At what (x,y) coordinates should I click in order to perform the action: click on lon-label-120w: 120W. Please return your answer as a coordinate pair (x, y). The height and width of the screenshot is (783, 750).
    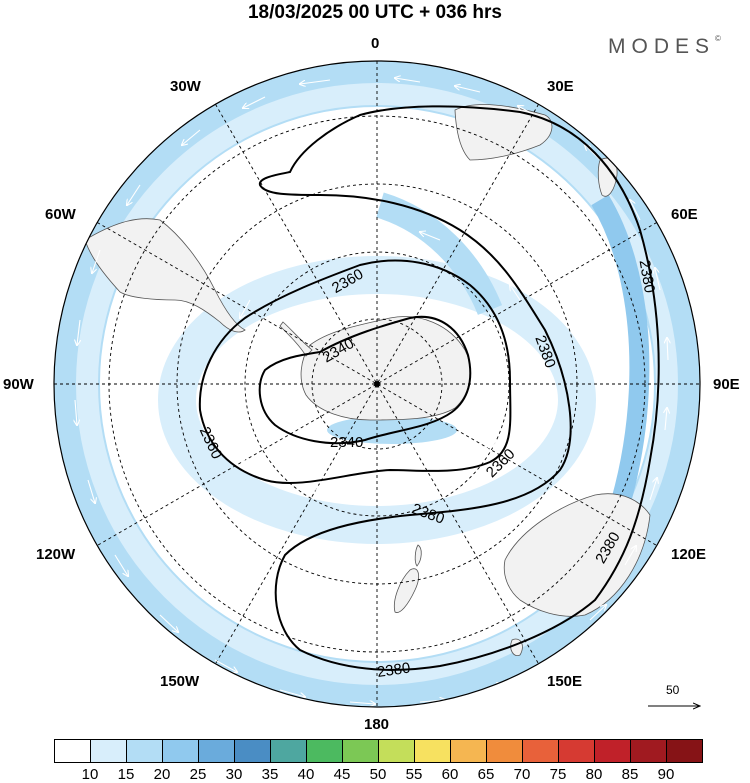
    Looking at the image, I should click on (56, 554).